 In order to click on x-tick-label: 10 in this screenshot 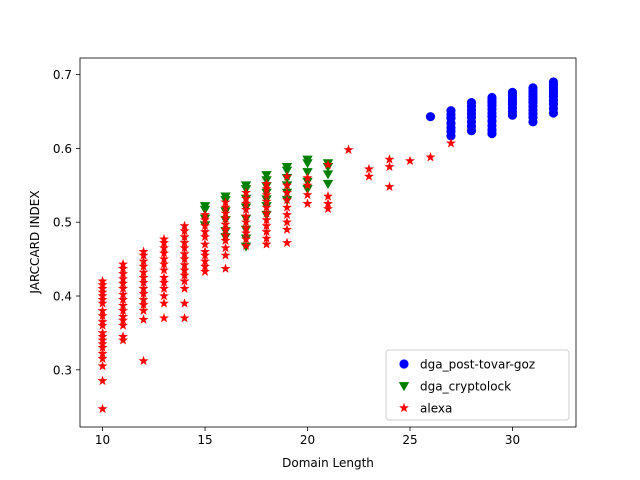, I will do `click(102, 440)`.